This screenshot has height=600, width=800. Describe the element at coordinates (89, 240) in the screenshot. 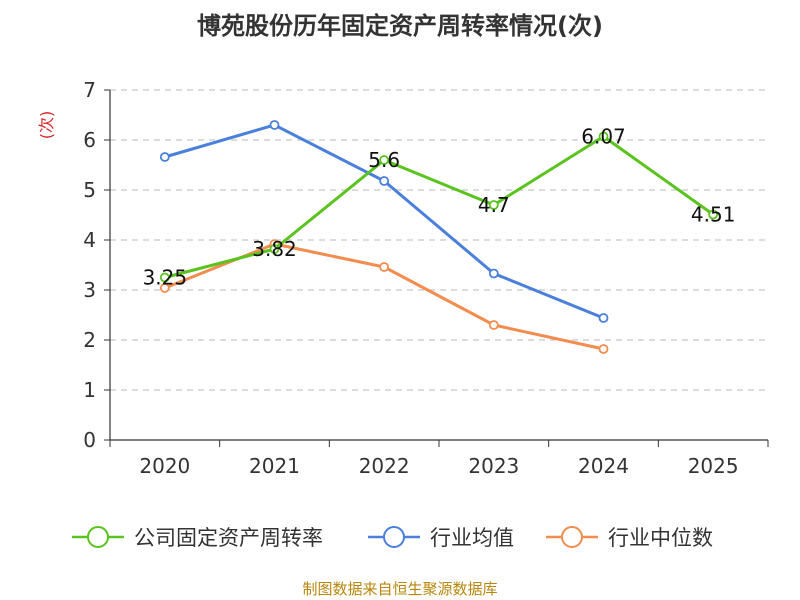

I see `y-tick-label: 4` at that location.